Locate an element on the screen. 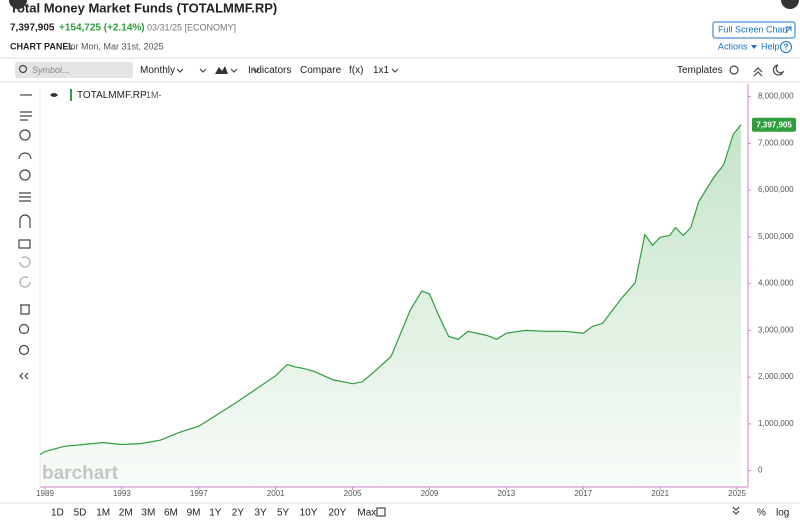 The width and height of the screenshot is (800, 520). chart-style-icon is located at coordinates (221, 70).